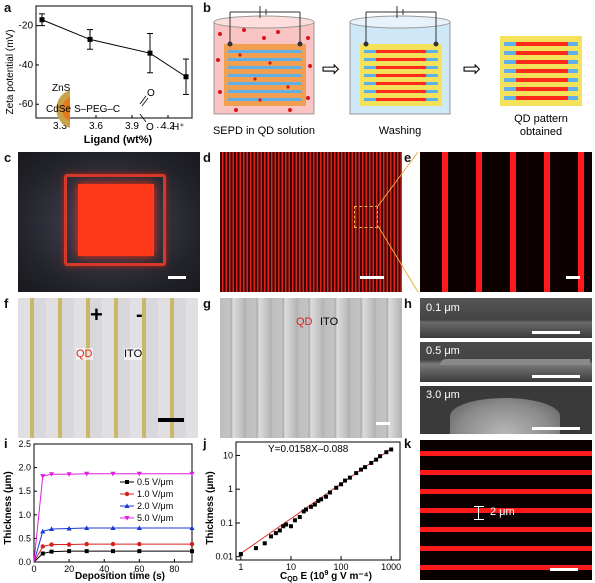  Describe the element at coordinates (240, 567) in the screenshot. I see `j-xtick-label: 1` at that location.